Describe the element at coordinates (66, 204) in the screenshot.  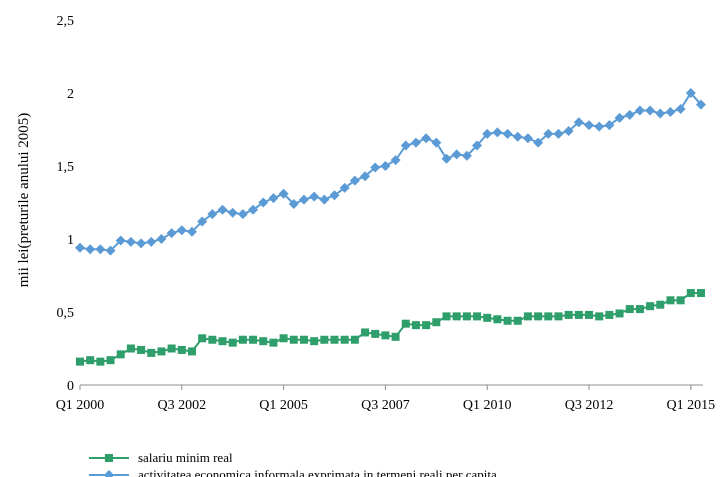
I see `y-axis-ticks: 0 0,5 1 1,5 2 2,5` at that location.